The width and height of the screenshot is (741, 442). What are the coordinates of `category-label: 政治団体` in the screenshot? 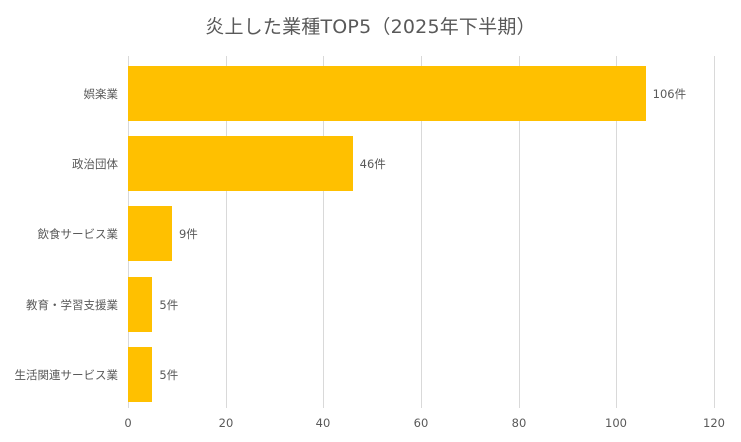 It's located at (95, 164).